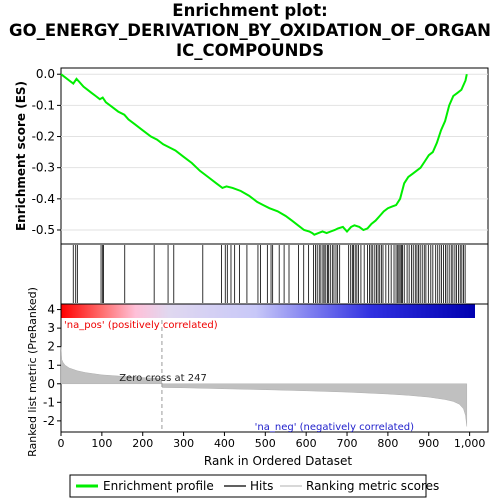  I want to click on metric-y-tick-label: 2, so click(51, 347).